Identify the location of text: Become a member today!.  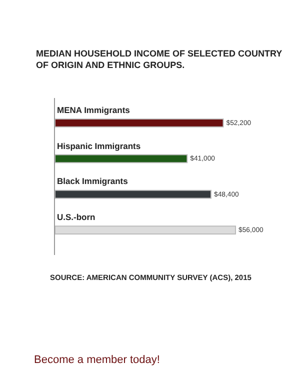
(97, 360).